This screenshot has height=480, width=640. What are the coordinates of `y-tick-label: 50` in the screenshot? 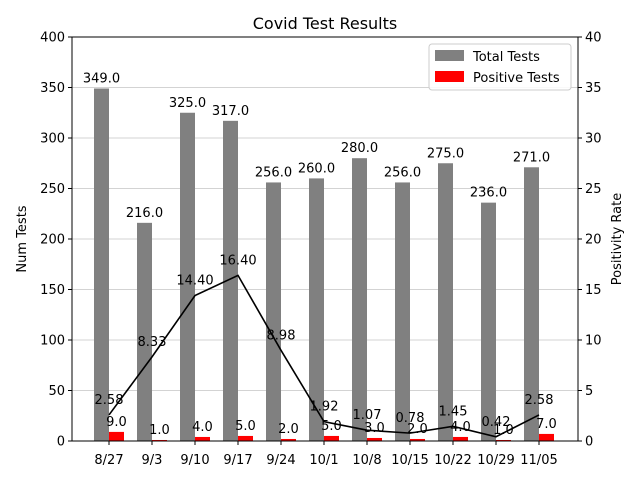 It's located at (56, 391).